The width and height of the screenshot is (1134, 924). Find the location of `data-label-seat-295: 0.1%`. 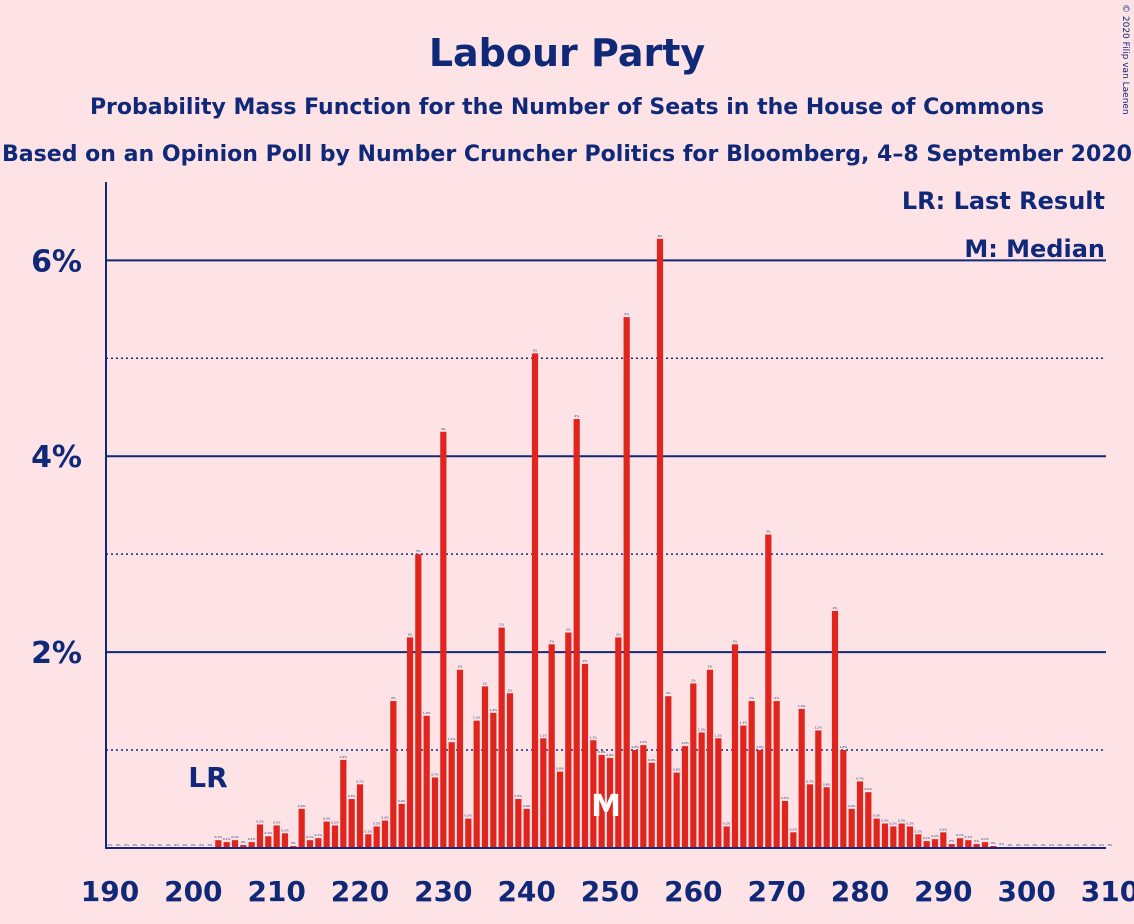

data-label-seat-295: 0.1% is located at coordinates (985, 839).